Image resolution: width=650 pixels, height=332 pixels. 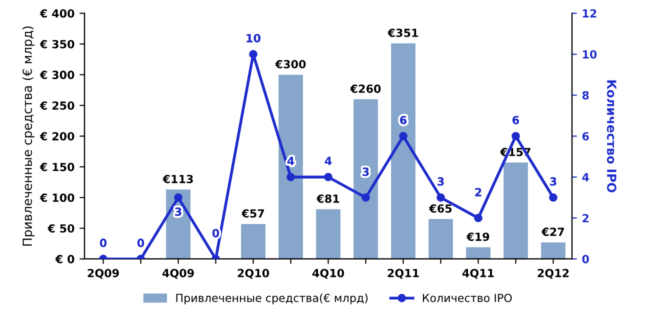 I want to click on data-label: €27, so click(x=552, y=232).